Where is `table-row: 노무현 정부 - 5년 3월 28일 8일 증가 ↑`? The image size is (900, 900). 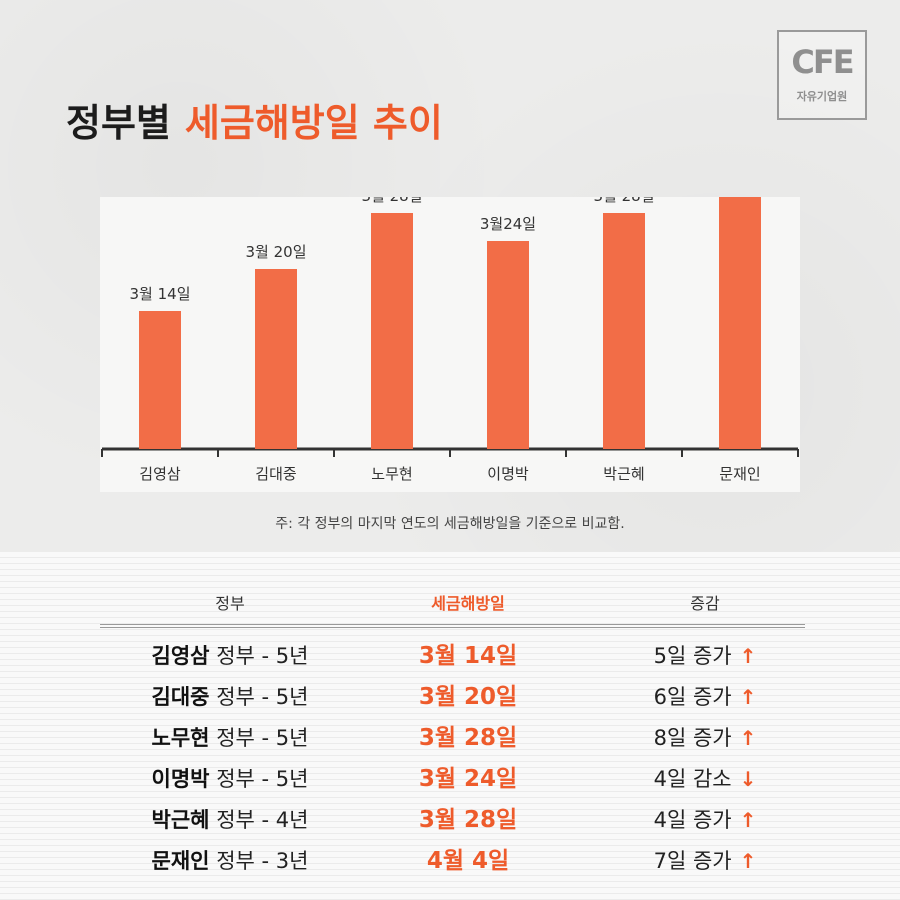 table-row: 노무현 정부 - 5년 3월 28일 8일 증가 ↑ is located at coordinates (450, 738).